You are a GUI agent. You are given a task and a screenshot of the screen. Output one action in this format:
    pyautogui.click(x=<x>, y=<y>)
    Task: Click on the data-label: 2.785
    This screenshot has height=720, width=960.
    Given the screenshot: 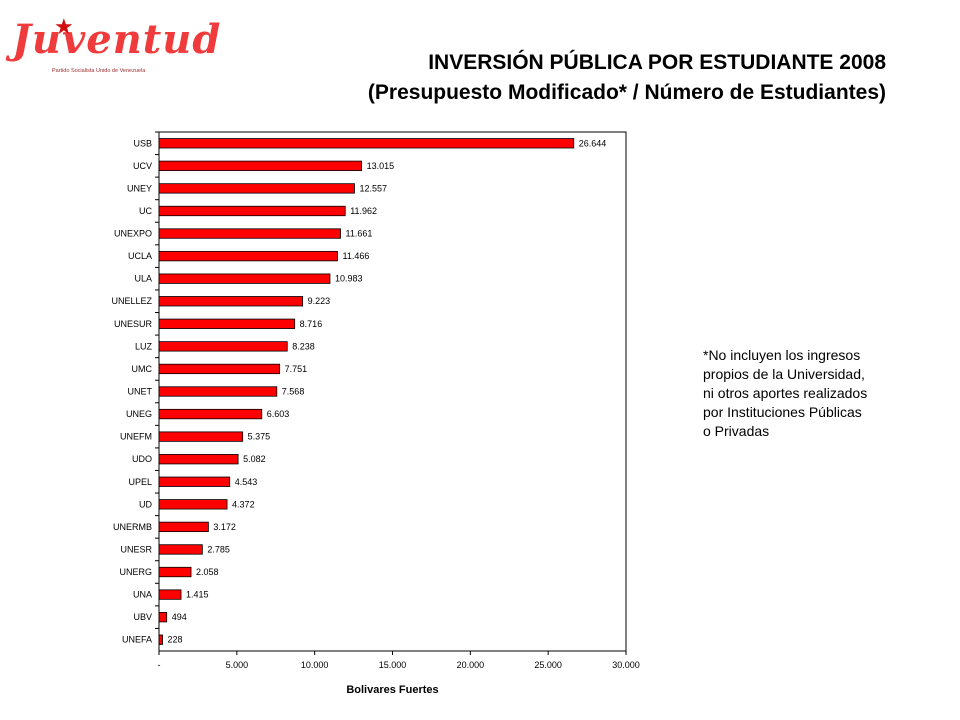 What is the action you would take?
    pyautogui.click(x=218, y=549)
    